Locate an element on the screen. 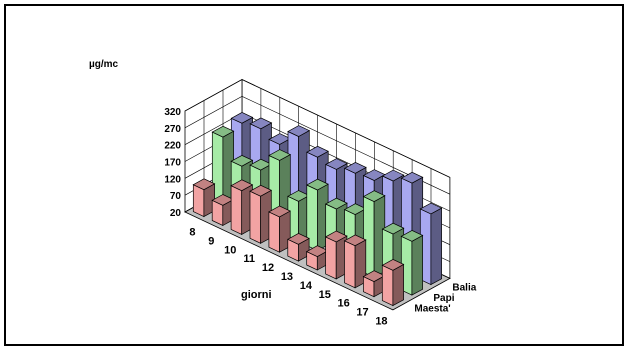  x-tick-label: 12 is located at coordinates (268, 268).